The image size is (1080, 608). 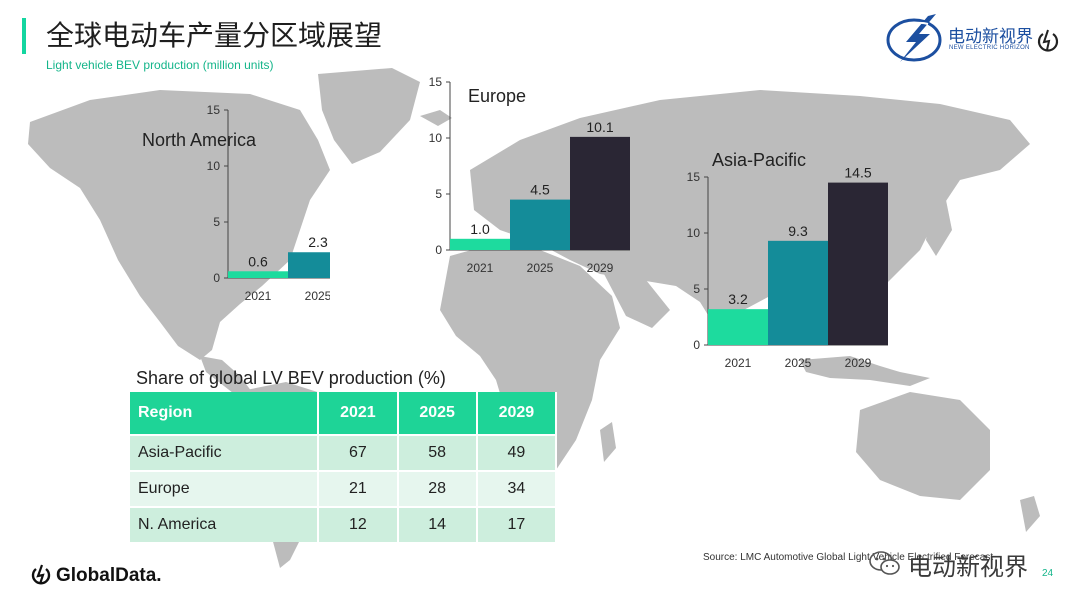 I want to click on bar-value-label: 14.5, so click(x=857, y=173).